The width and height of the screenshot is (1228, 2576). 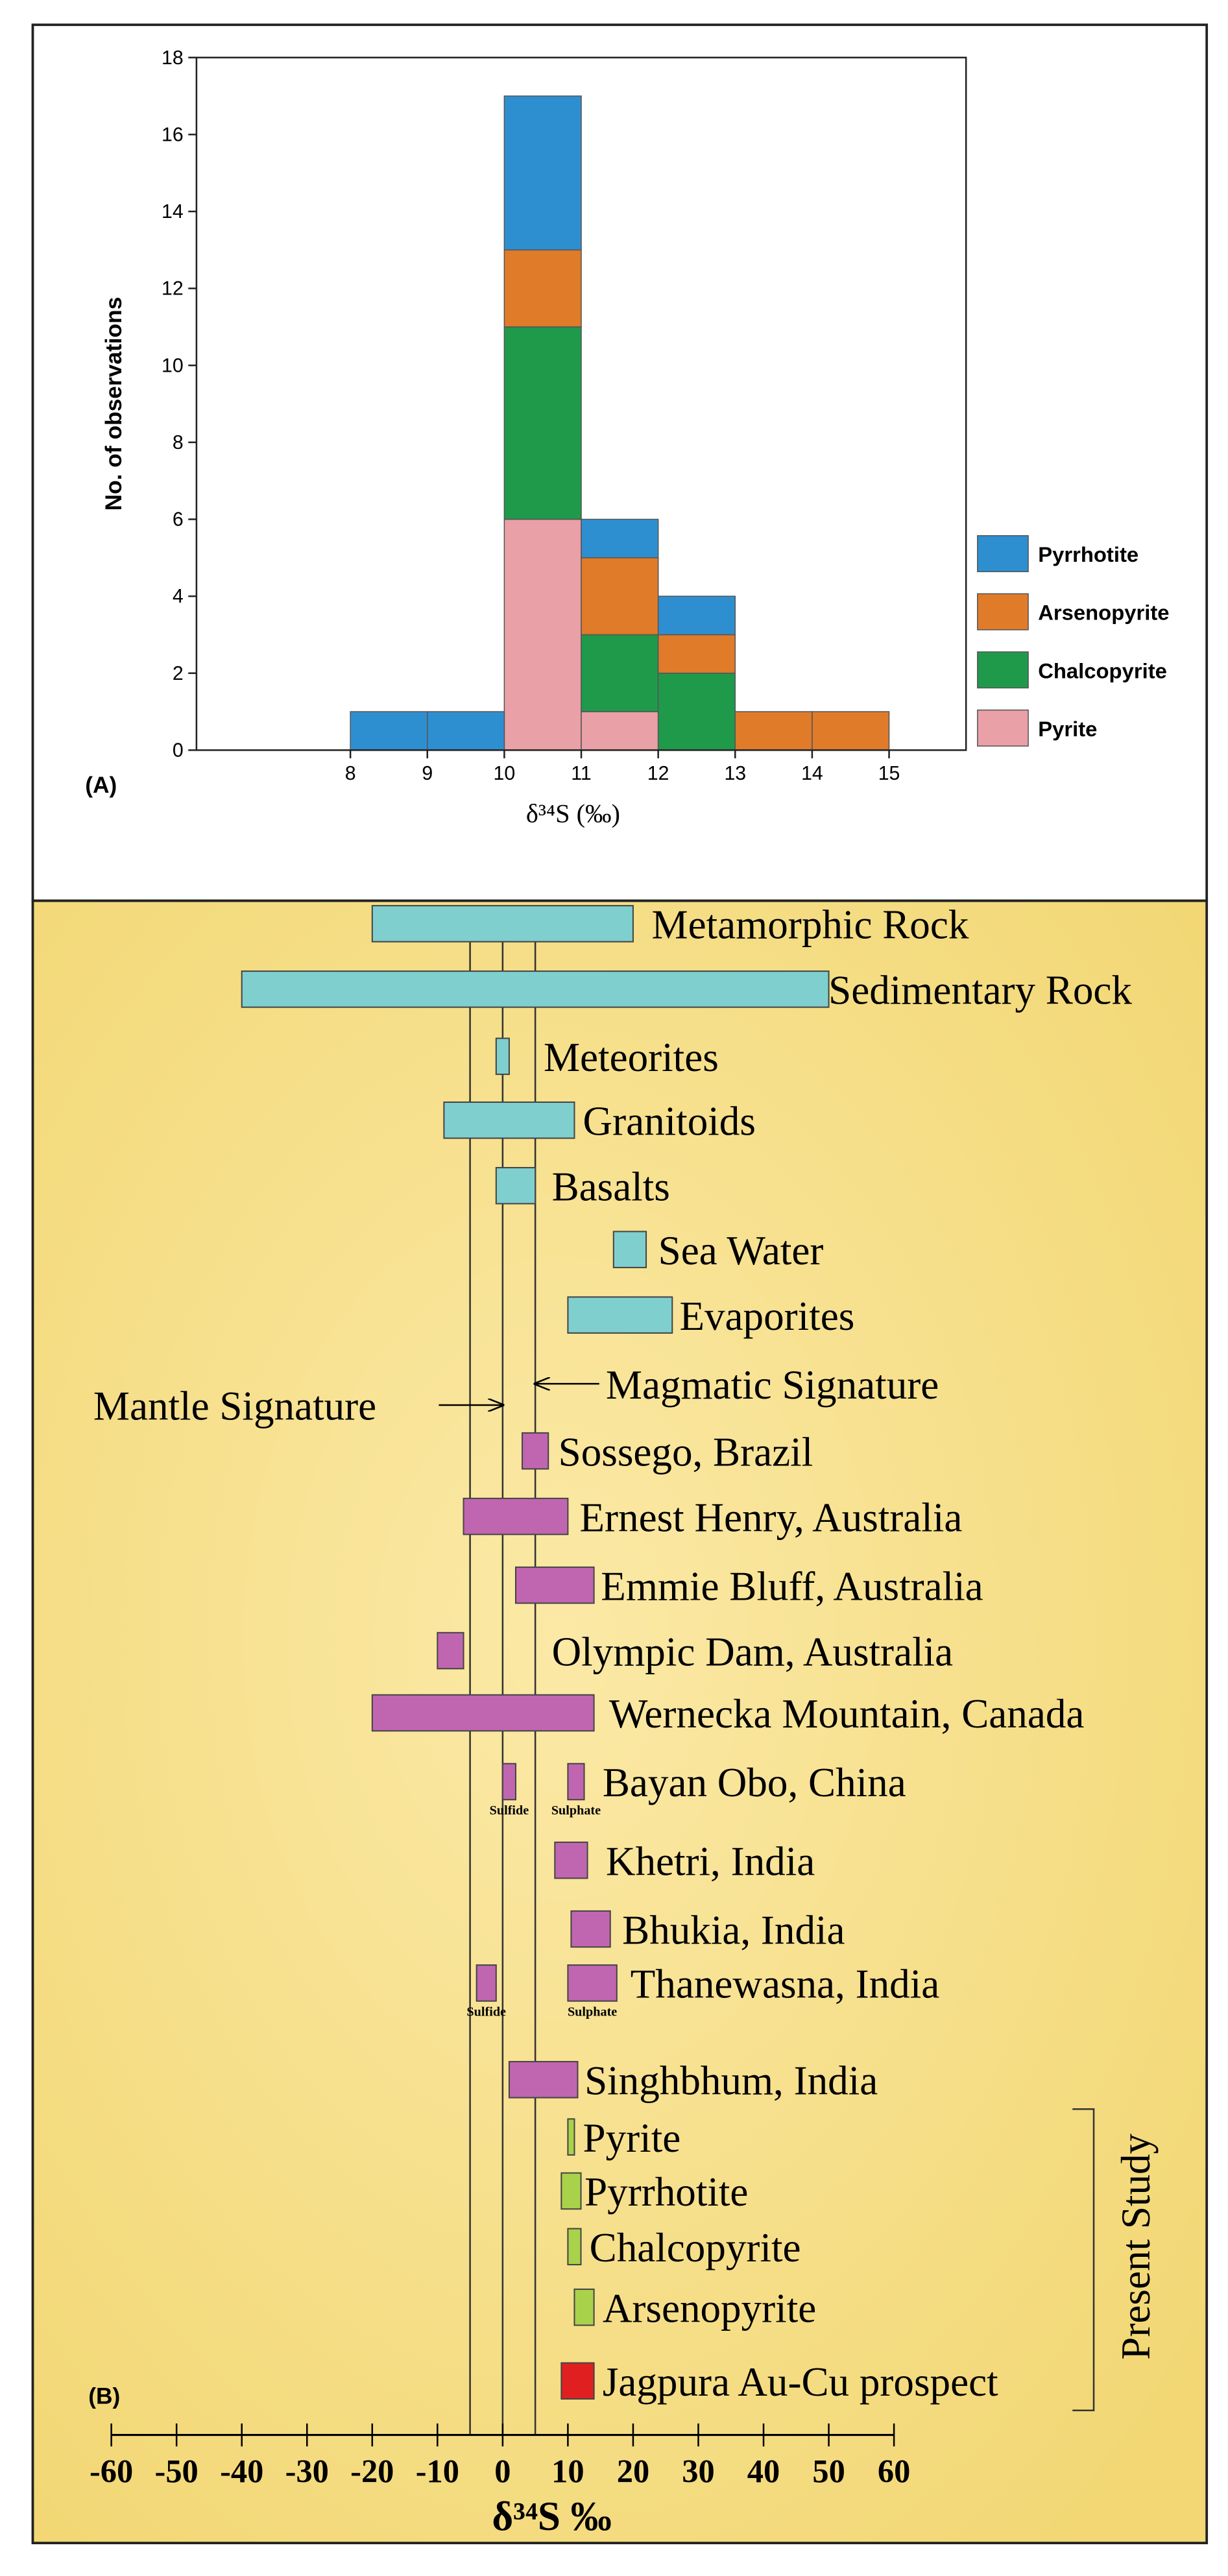 What do you see at coordinates (763, 2471) in the screenshot?
I see `x-tick-label: 40` at bounding box center [763, 2471].